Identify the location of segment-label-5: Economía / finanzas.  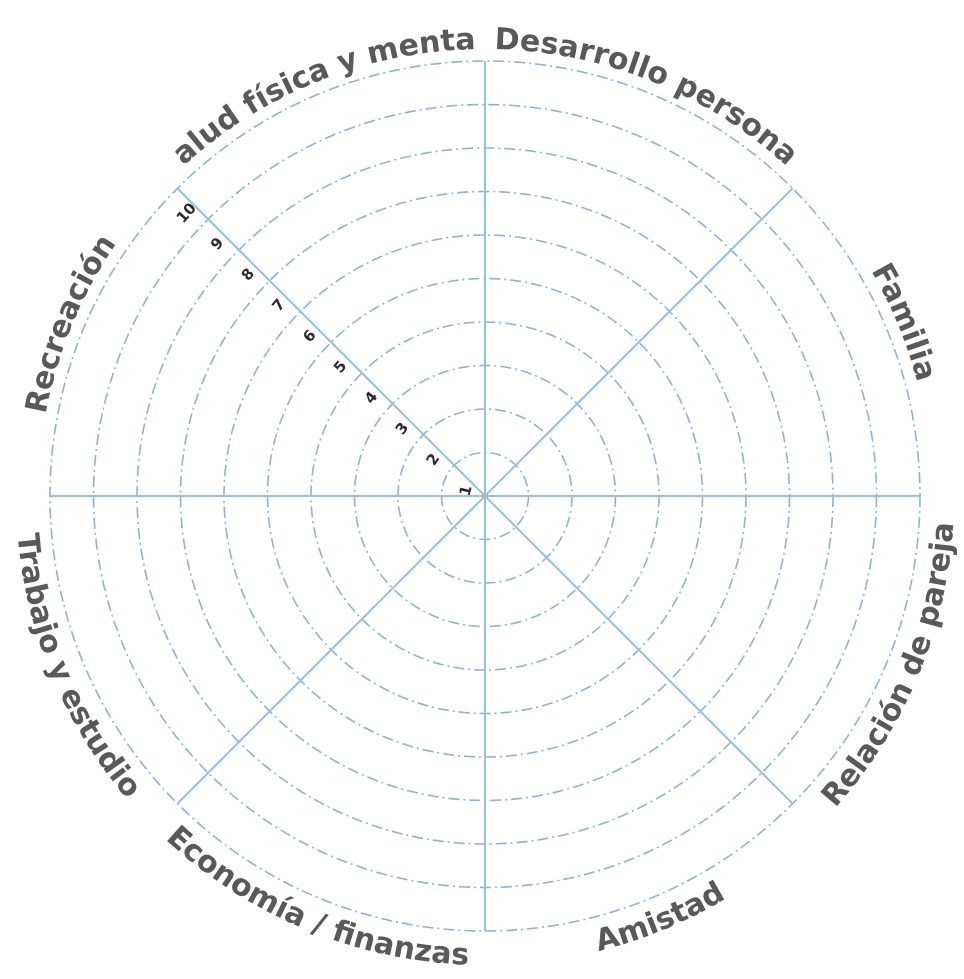
(315, 896).